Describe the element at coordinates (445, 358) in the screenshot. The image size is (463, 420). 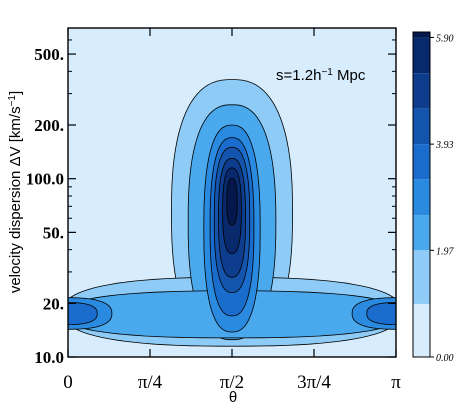
I see `colorbar-tick-label: 0.00` at that location.